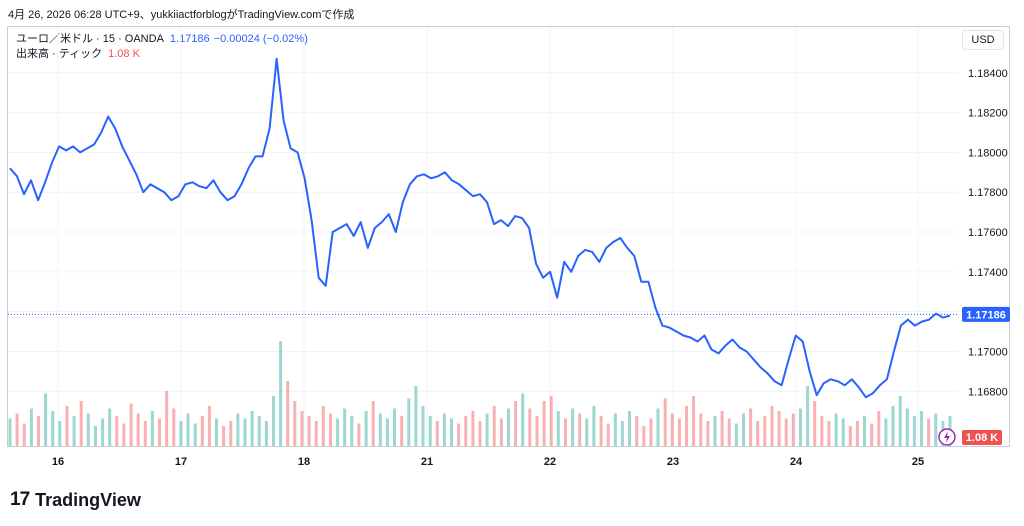  Describe the element at coordinates (59, 54) in the screenshot. I see `volume-indicator-label: 出来高 · ティック` at that location.